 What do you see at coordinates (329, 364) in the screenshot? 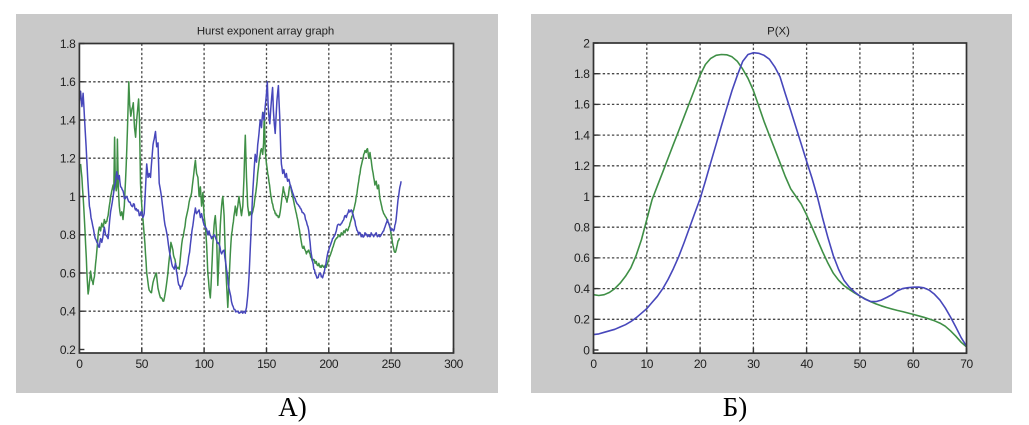
I see `svg-text: 200` at bounding box center [329, 364].